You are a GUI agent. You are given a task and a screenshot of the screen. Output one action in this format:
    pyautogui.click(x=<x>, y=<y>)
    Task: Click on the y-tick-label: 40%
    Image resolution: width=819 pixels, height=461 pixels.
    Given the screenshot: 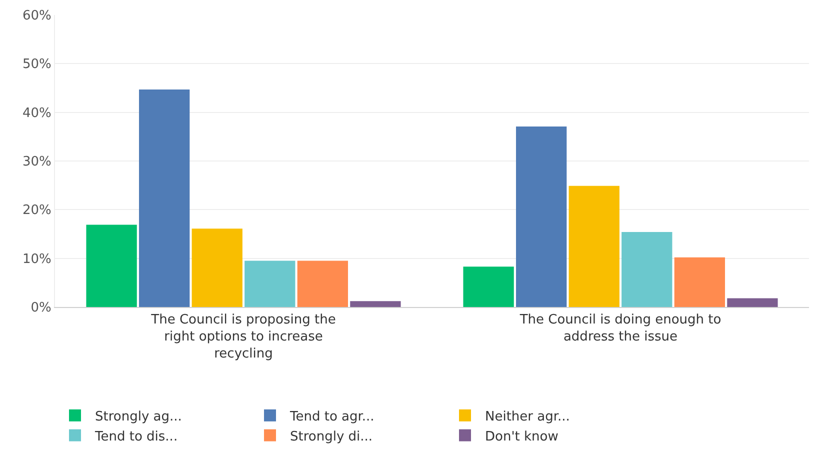 What is the action you would take?
    pyautogui.click(x=37, y=113)
    